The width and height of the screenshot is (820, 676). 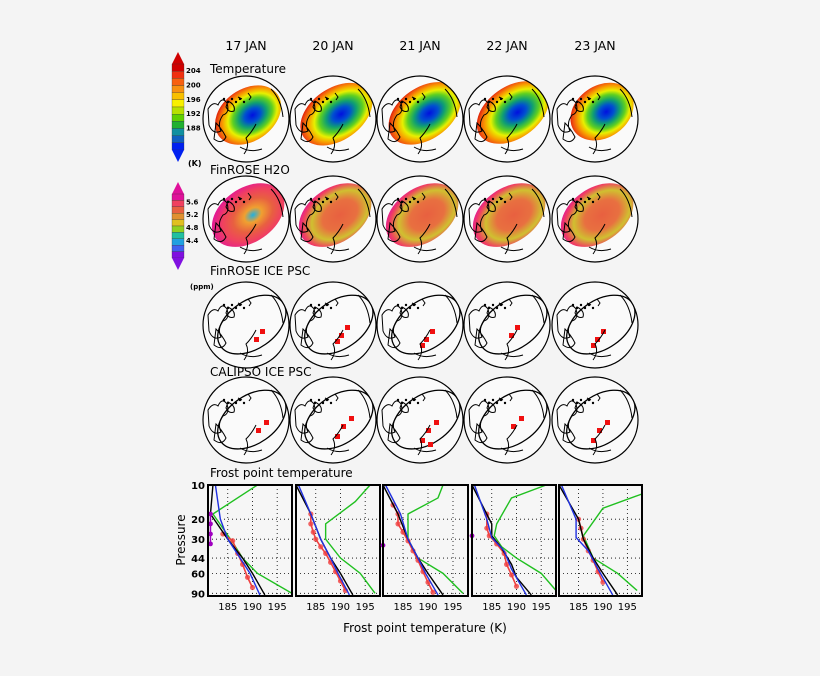 I want to click on y-tick-label: 44, so click(x=198, y=559).